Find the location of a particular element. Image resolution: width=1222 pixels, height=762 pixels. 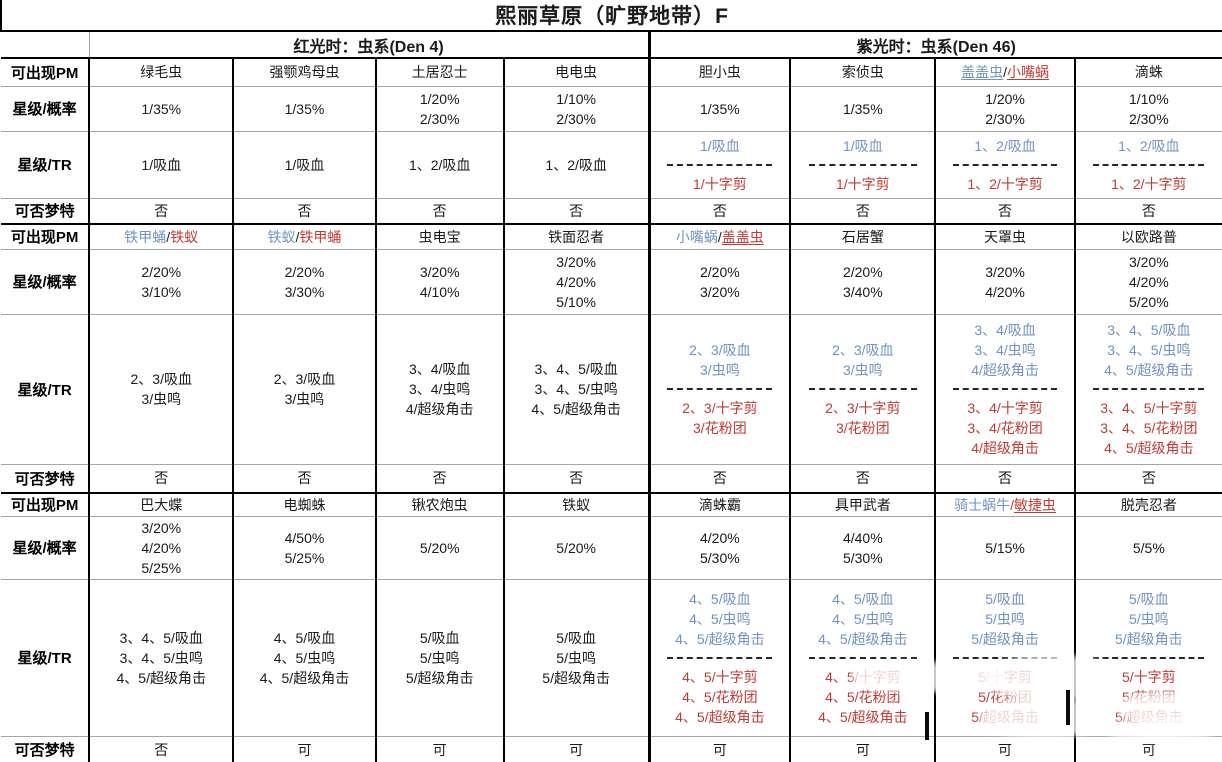

tr-move: 2、3/吸血 is located at coordinates (304, 379).